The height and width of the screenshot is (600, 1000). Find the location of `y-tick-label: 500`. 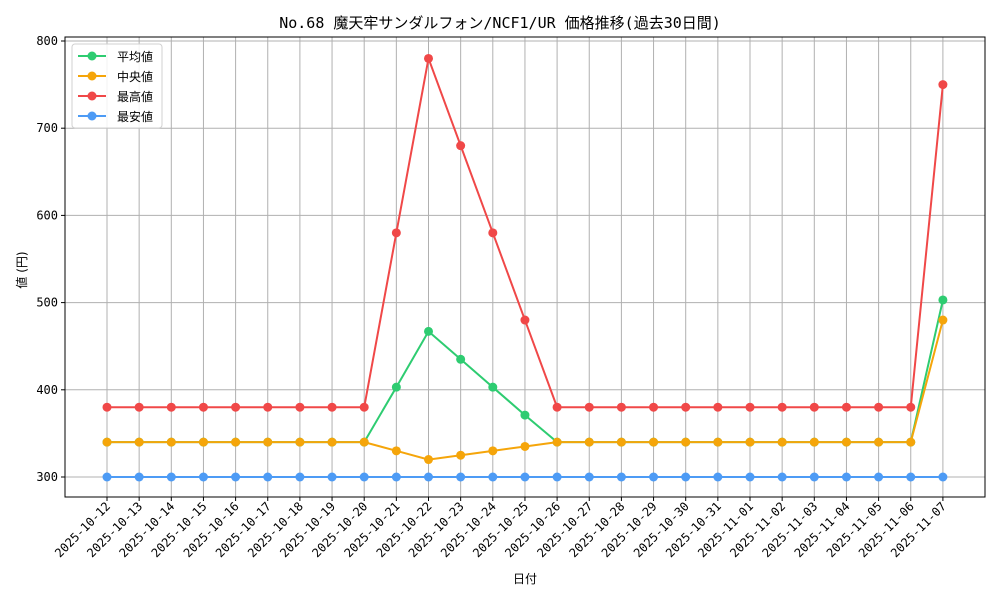

y-tick-label: 500 is located at coordinates (47, 303).